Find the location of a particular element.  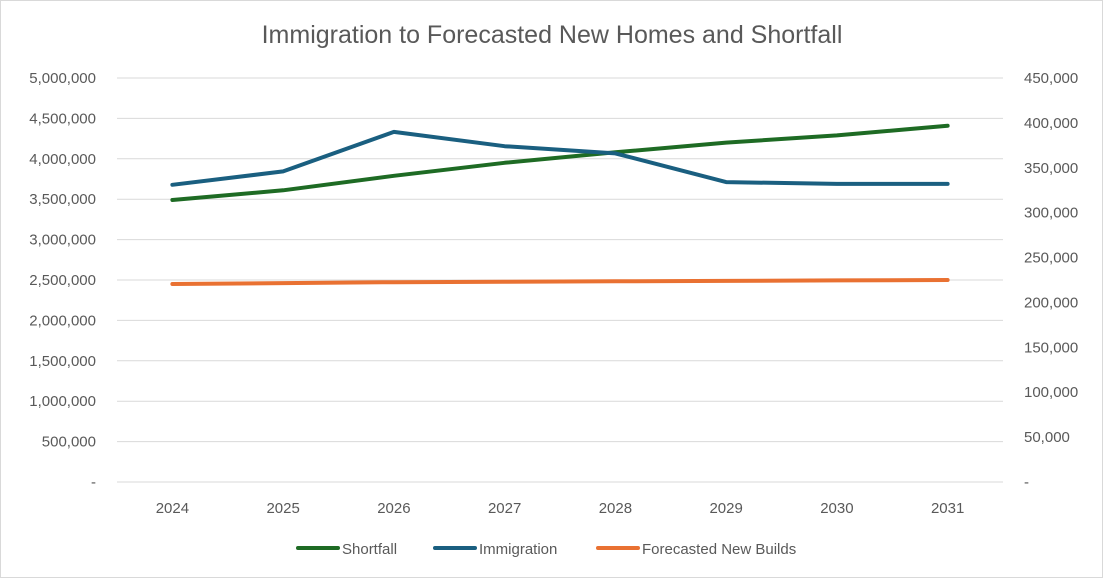

x-tick-label: 2027 is located at coordinates (504, 508).